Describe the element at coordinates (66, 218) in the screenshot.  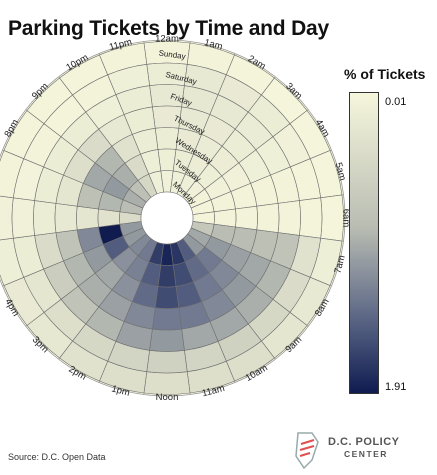
I see `cell-thursday-6pm` at that location.